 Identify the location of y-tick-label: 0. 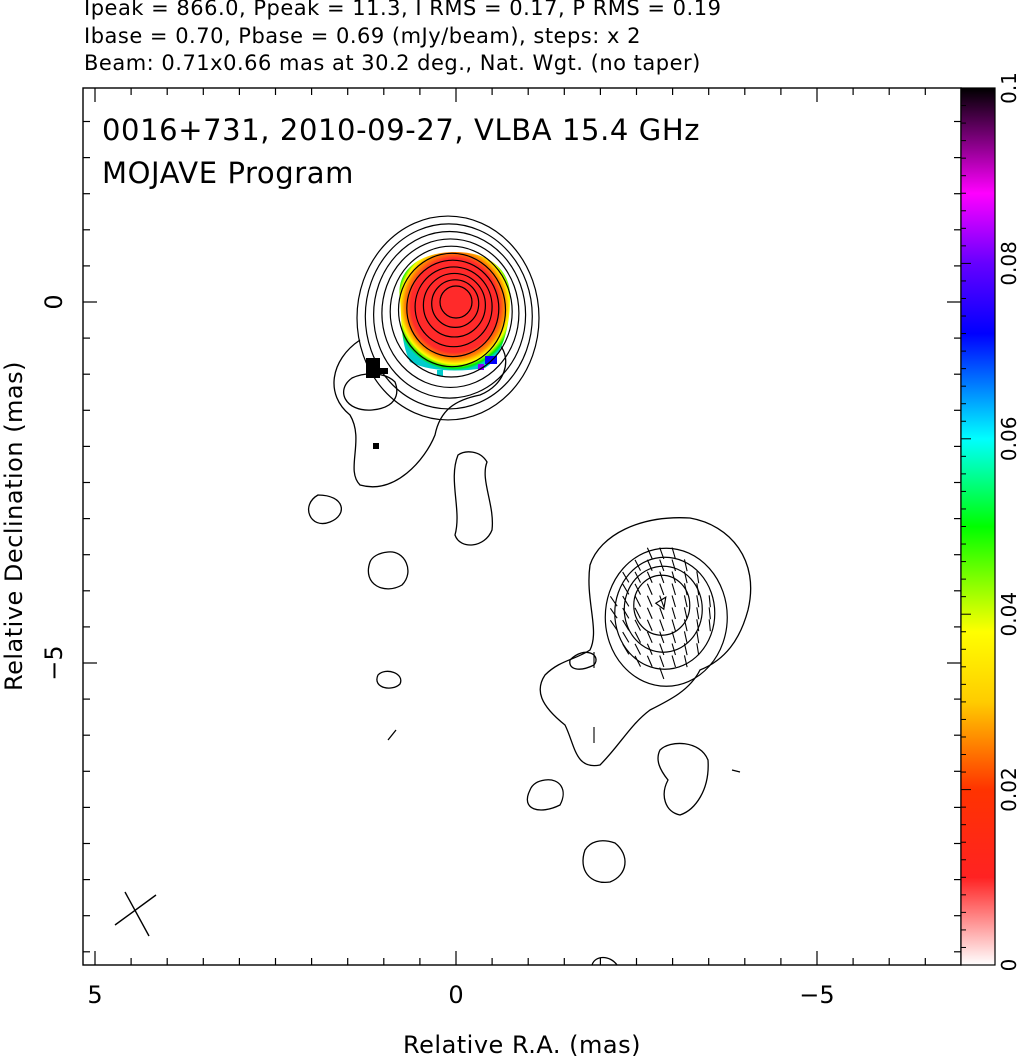
(54, 301).